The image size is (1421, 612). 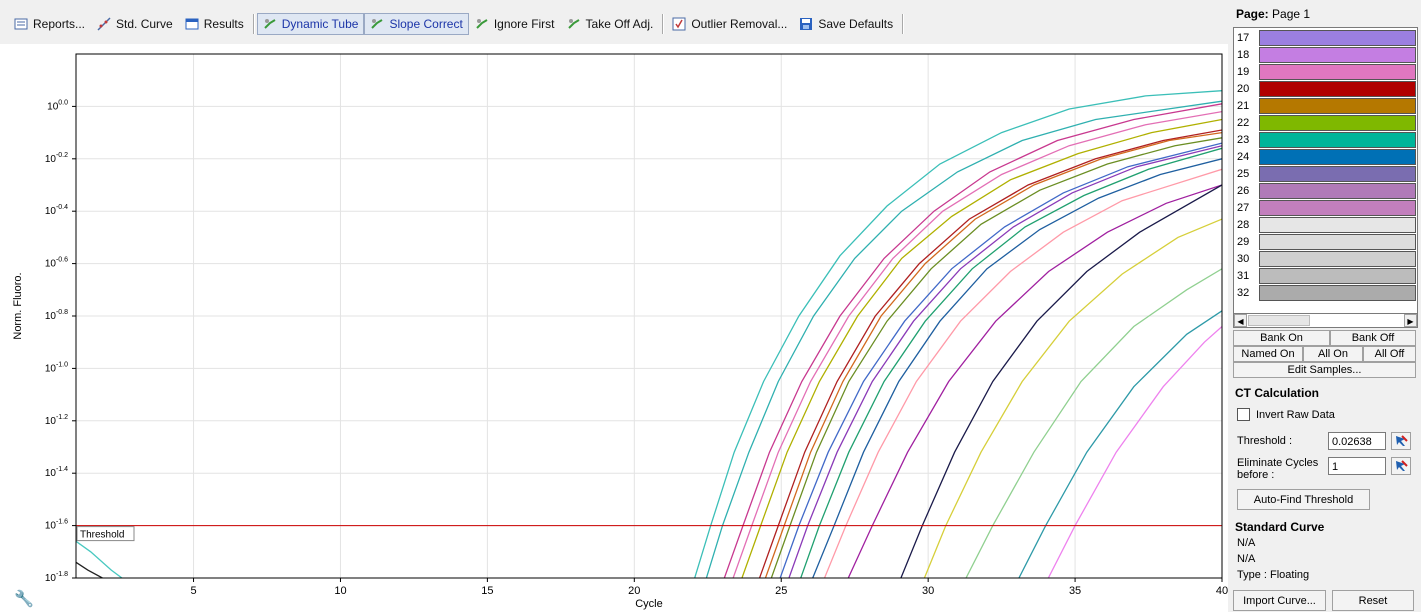 I want to click on eliminate-cycles-label-line2: before :, so click(x=1256, y=475).